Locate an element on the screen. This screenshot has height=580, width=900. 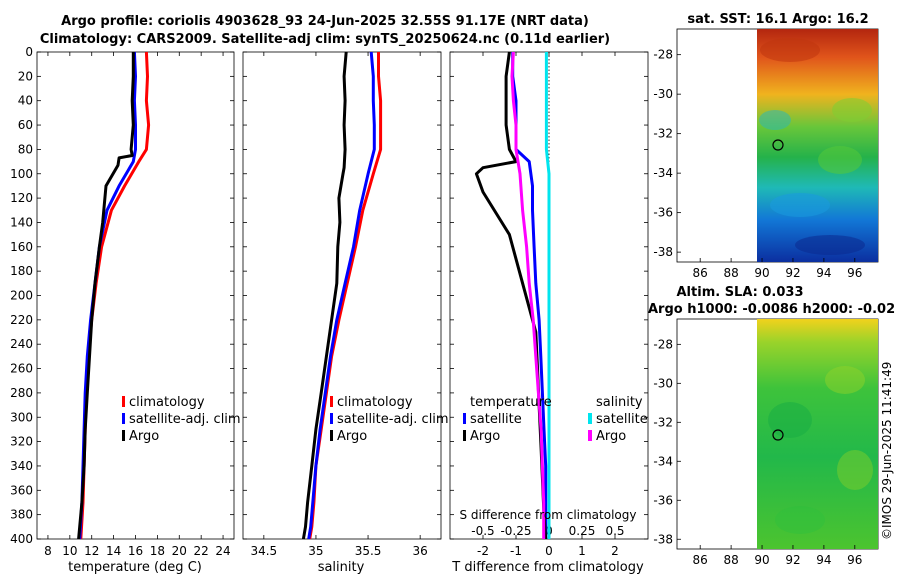
s-diff-tick-label: 0.25 is located at coordinates (582, 531).